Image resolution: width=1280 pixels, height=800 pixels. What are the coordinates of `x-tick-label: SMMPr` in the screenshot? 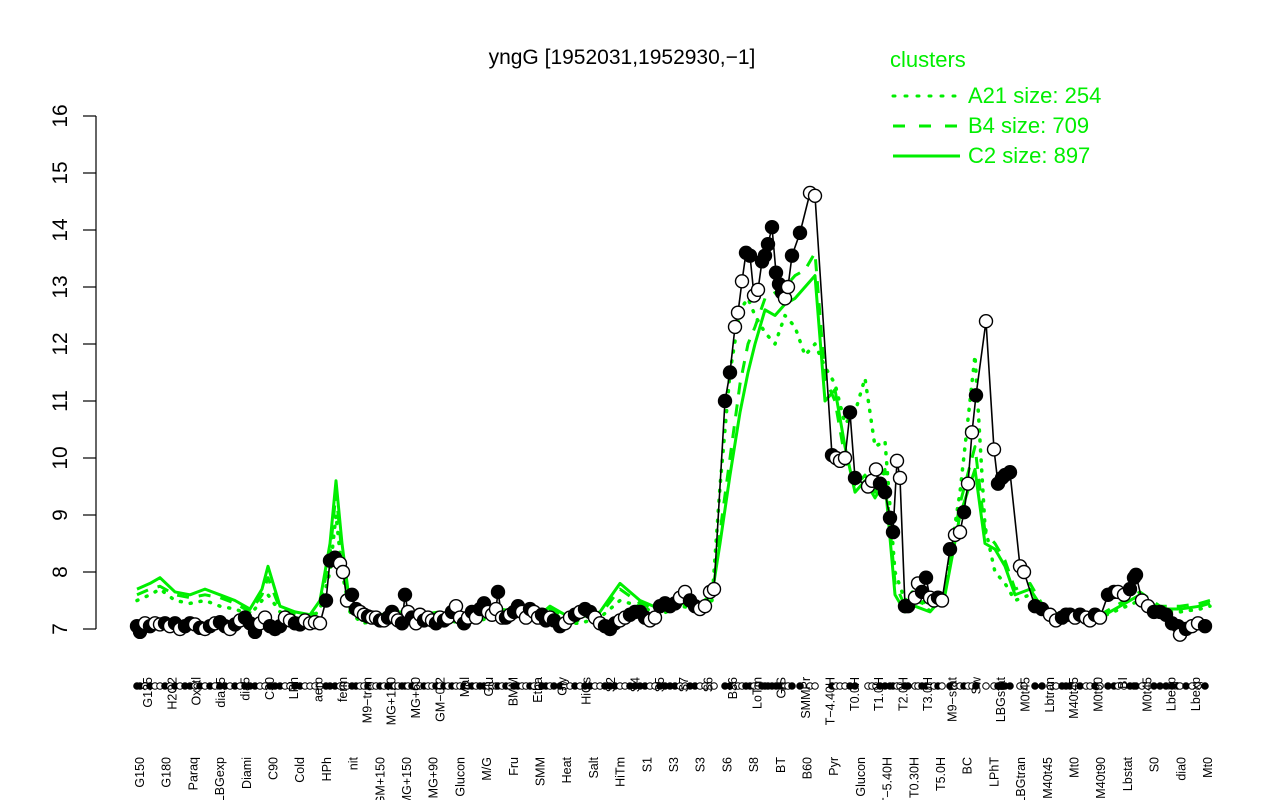 It's located at (806, 698).